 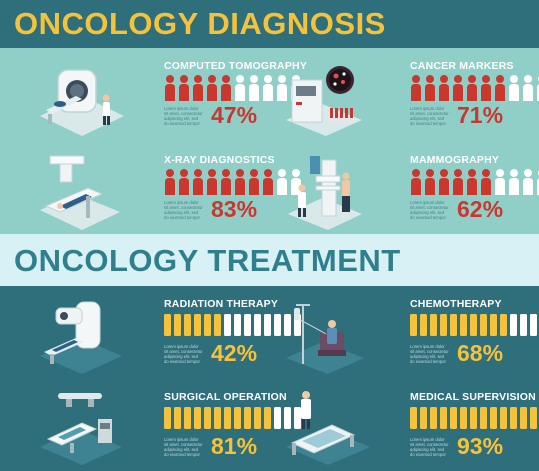 I want to click on item-percentage: 47%, so click(x=234, y=115).